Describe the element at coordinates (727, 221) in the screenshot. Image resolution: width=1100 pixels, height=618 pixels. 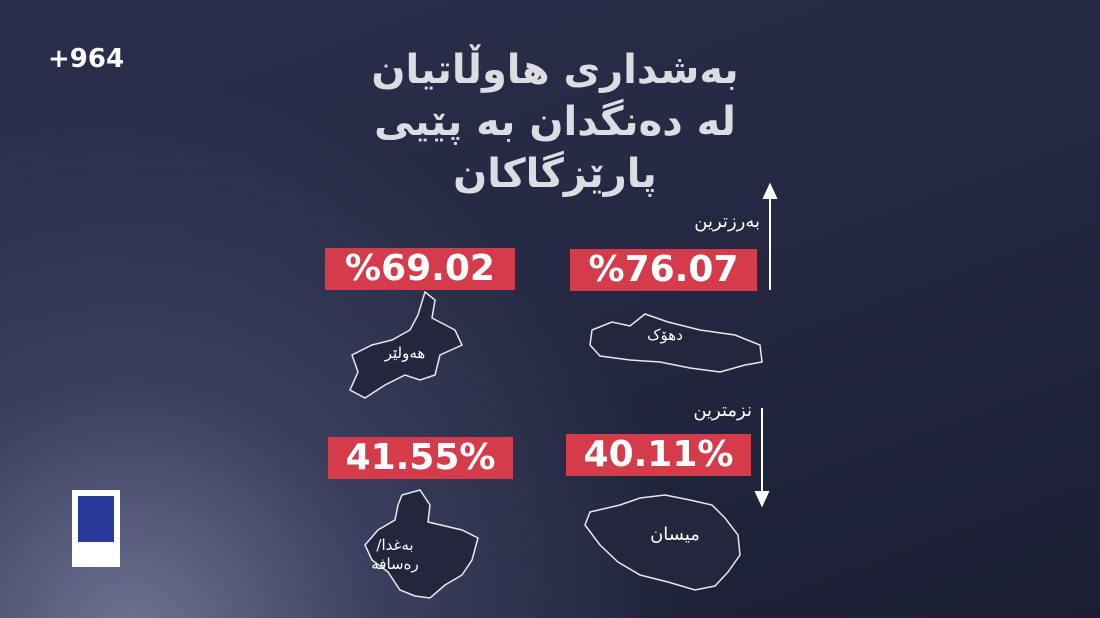
I see `highest-label: بەرزترین` at that location.